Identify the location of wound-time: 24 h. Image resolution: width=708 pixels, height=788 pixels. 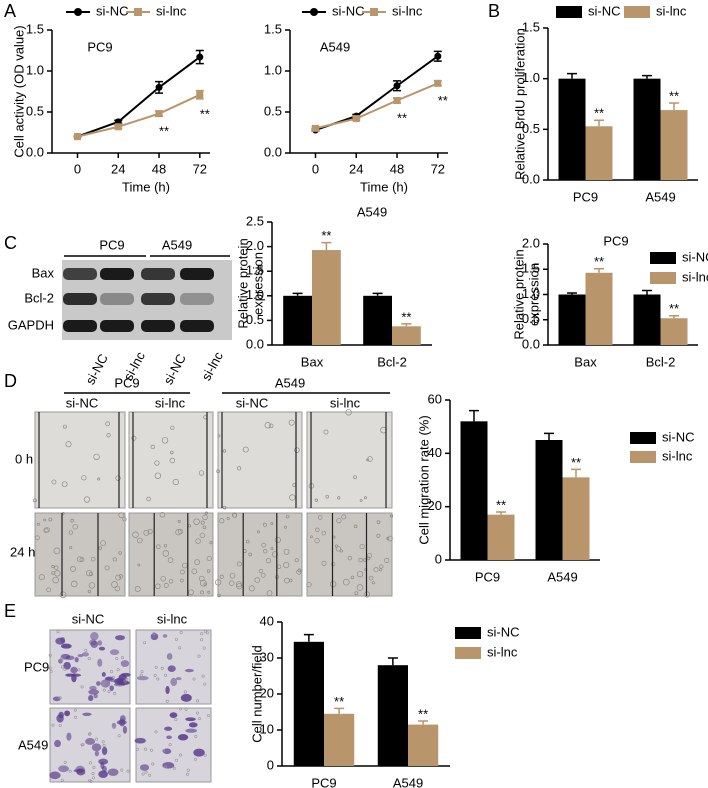
(22, 551).